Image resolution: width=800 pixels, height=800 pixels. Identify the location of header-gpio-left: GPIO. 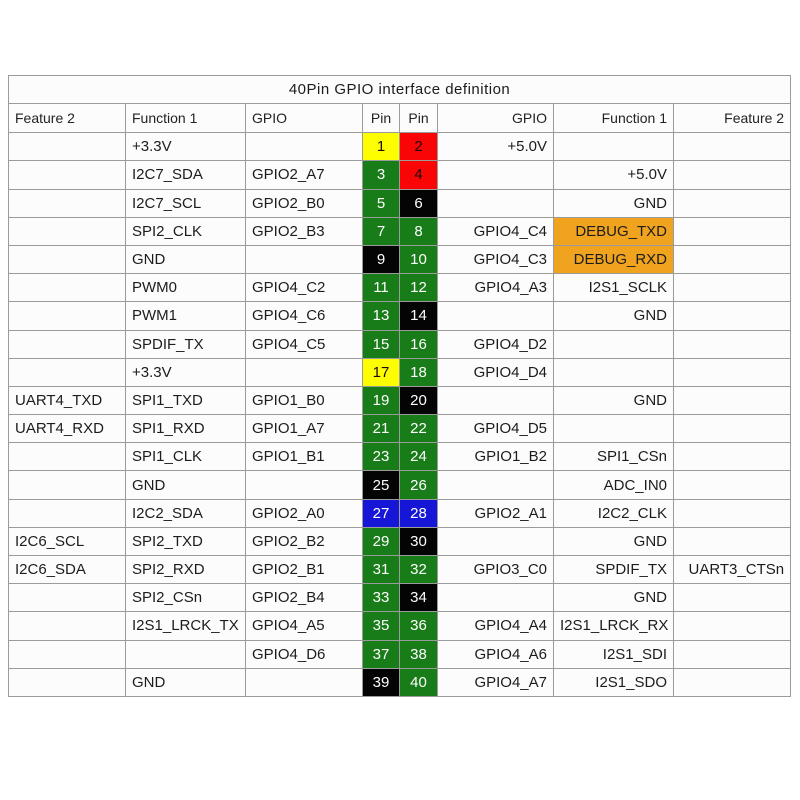
(304, 118).